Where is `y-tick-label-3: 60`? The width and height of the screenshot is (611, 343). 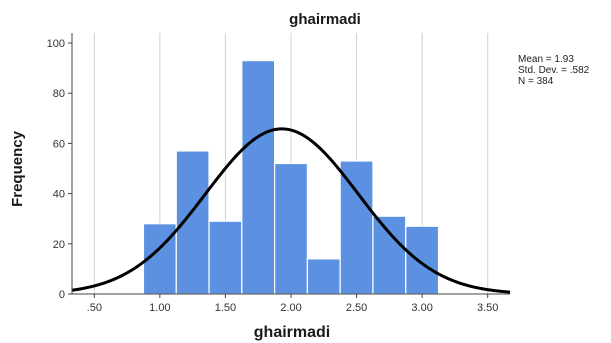 y-tick-label-3: 60 is located at coordinates (59, 144).